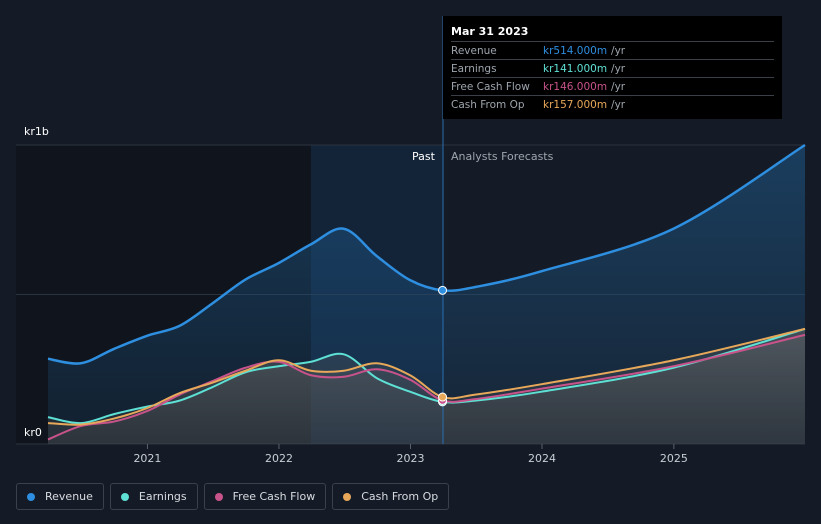 The width and height of the screenshot is (821, 524). I want to click on legend-item-free-cash-flow: Free Cash Flow, so click(265, 496).